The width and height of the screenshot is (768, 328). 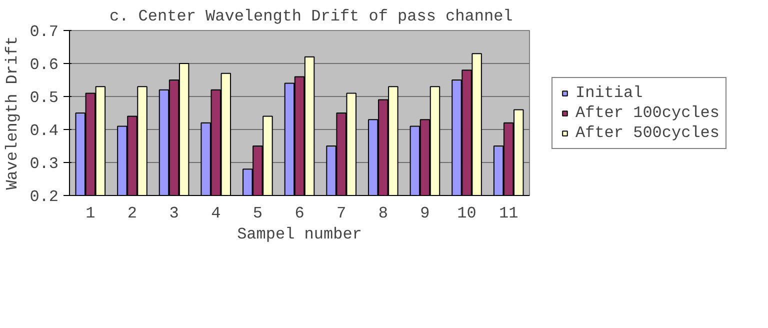 I want to click on x-tick-label: 1, so click(x=91, y=213).